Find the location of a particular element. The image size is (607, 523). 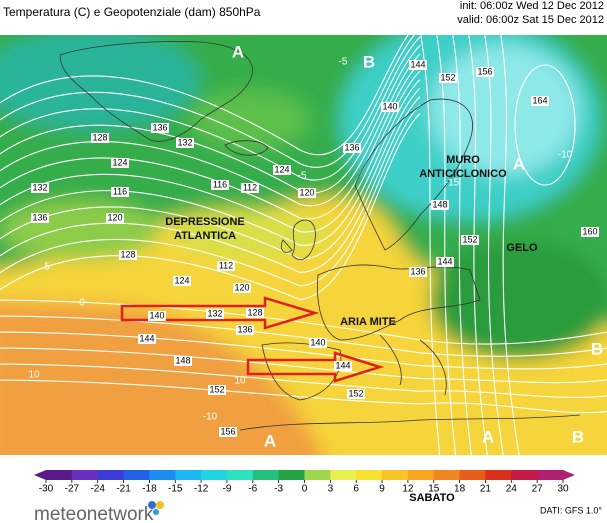

arrow is located at coordinates (220, 313).